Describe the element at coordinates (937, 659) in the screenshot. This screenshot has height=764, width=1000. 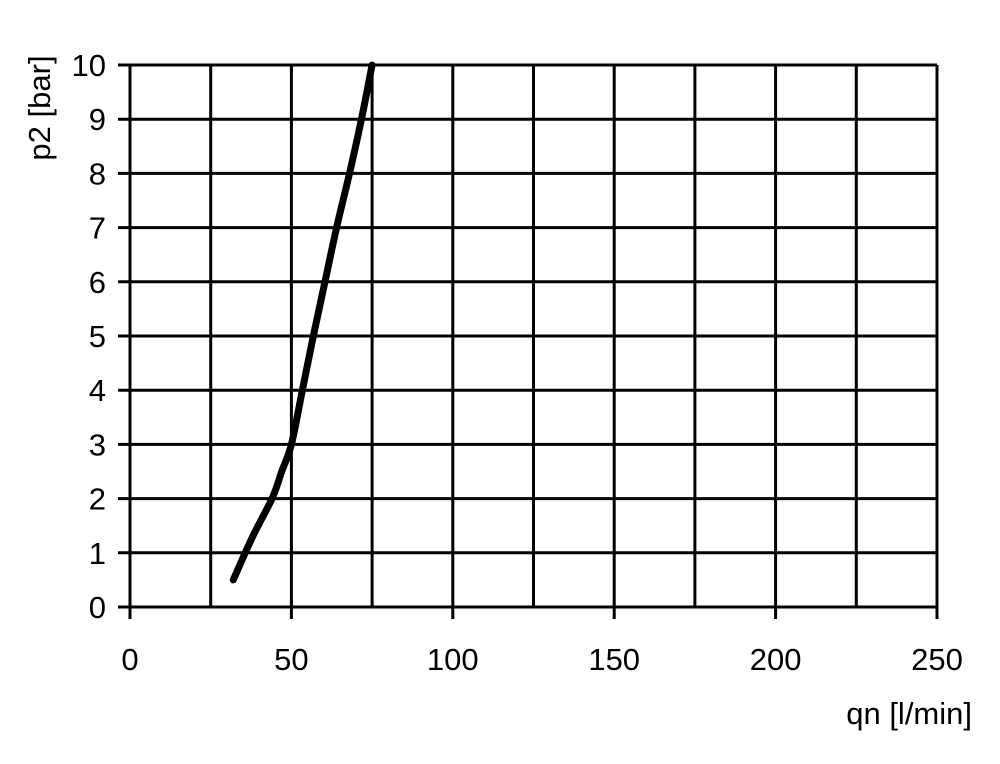
I see `x-tick-label: 250` at that location.